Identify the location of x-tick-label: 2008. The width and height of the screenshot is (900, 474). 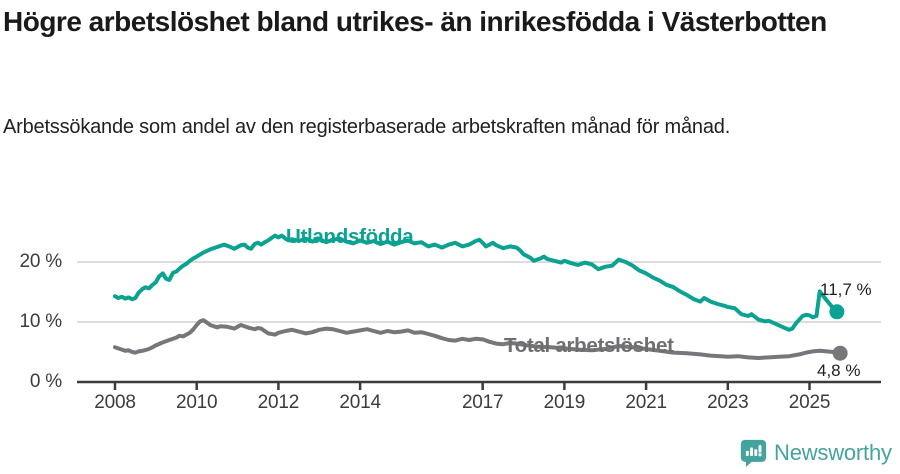
(115, 402).